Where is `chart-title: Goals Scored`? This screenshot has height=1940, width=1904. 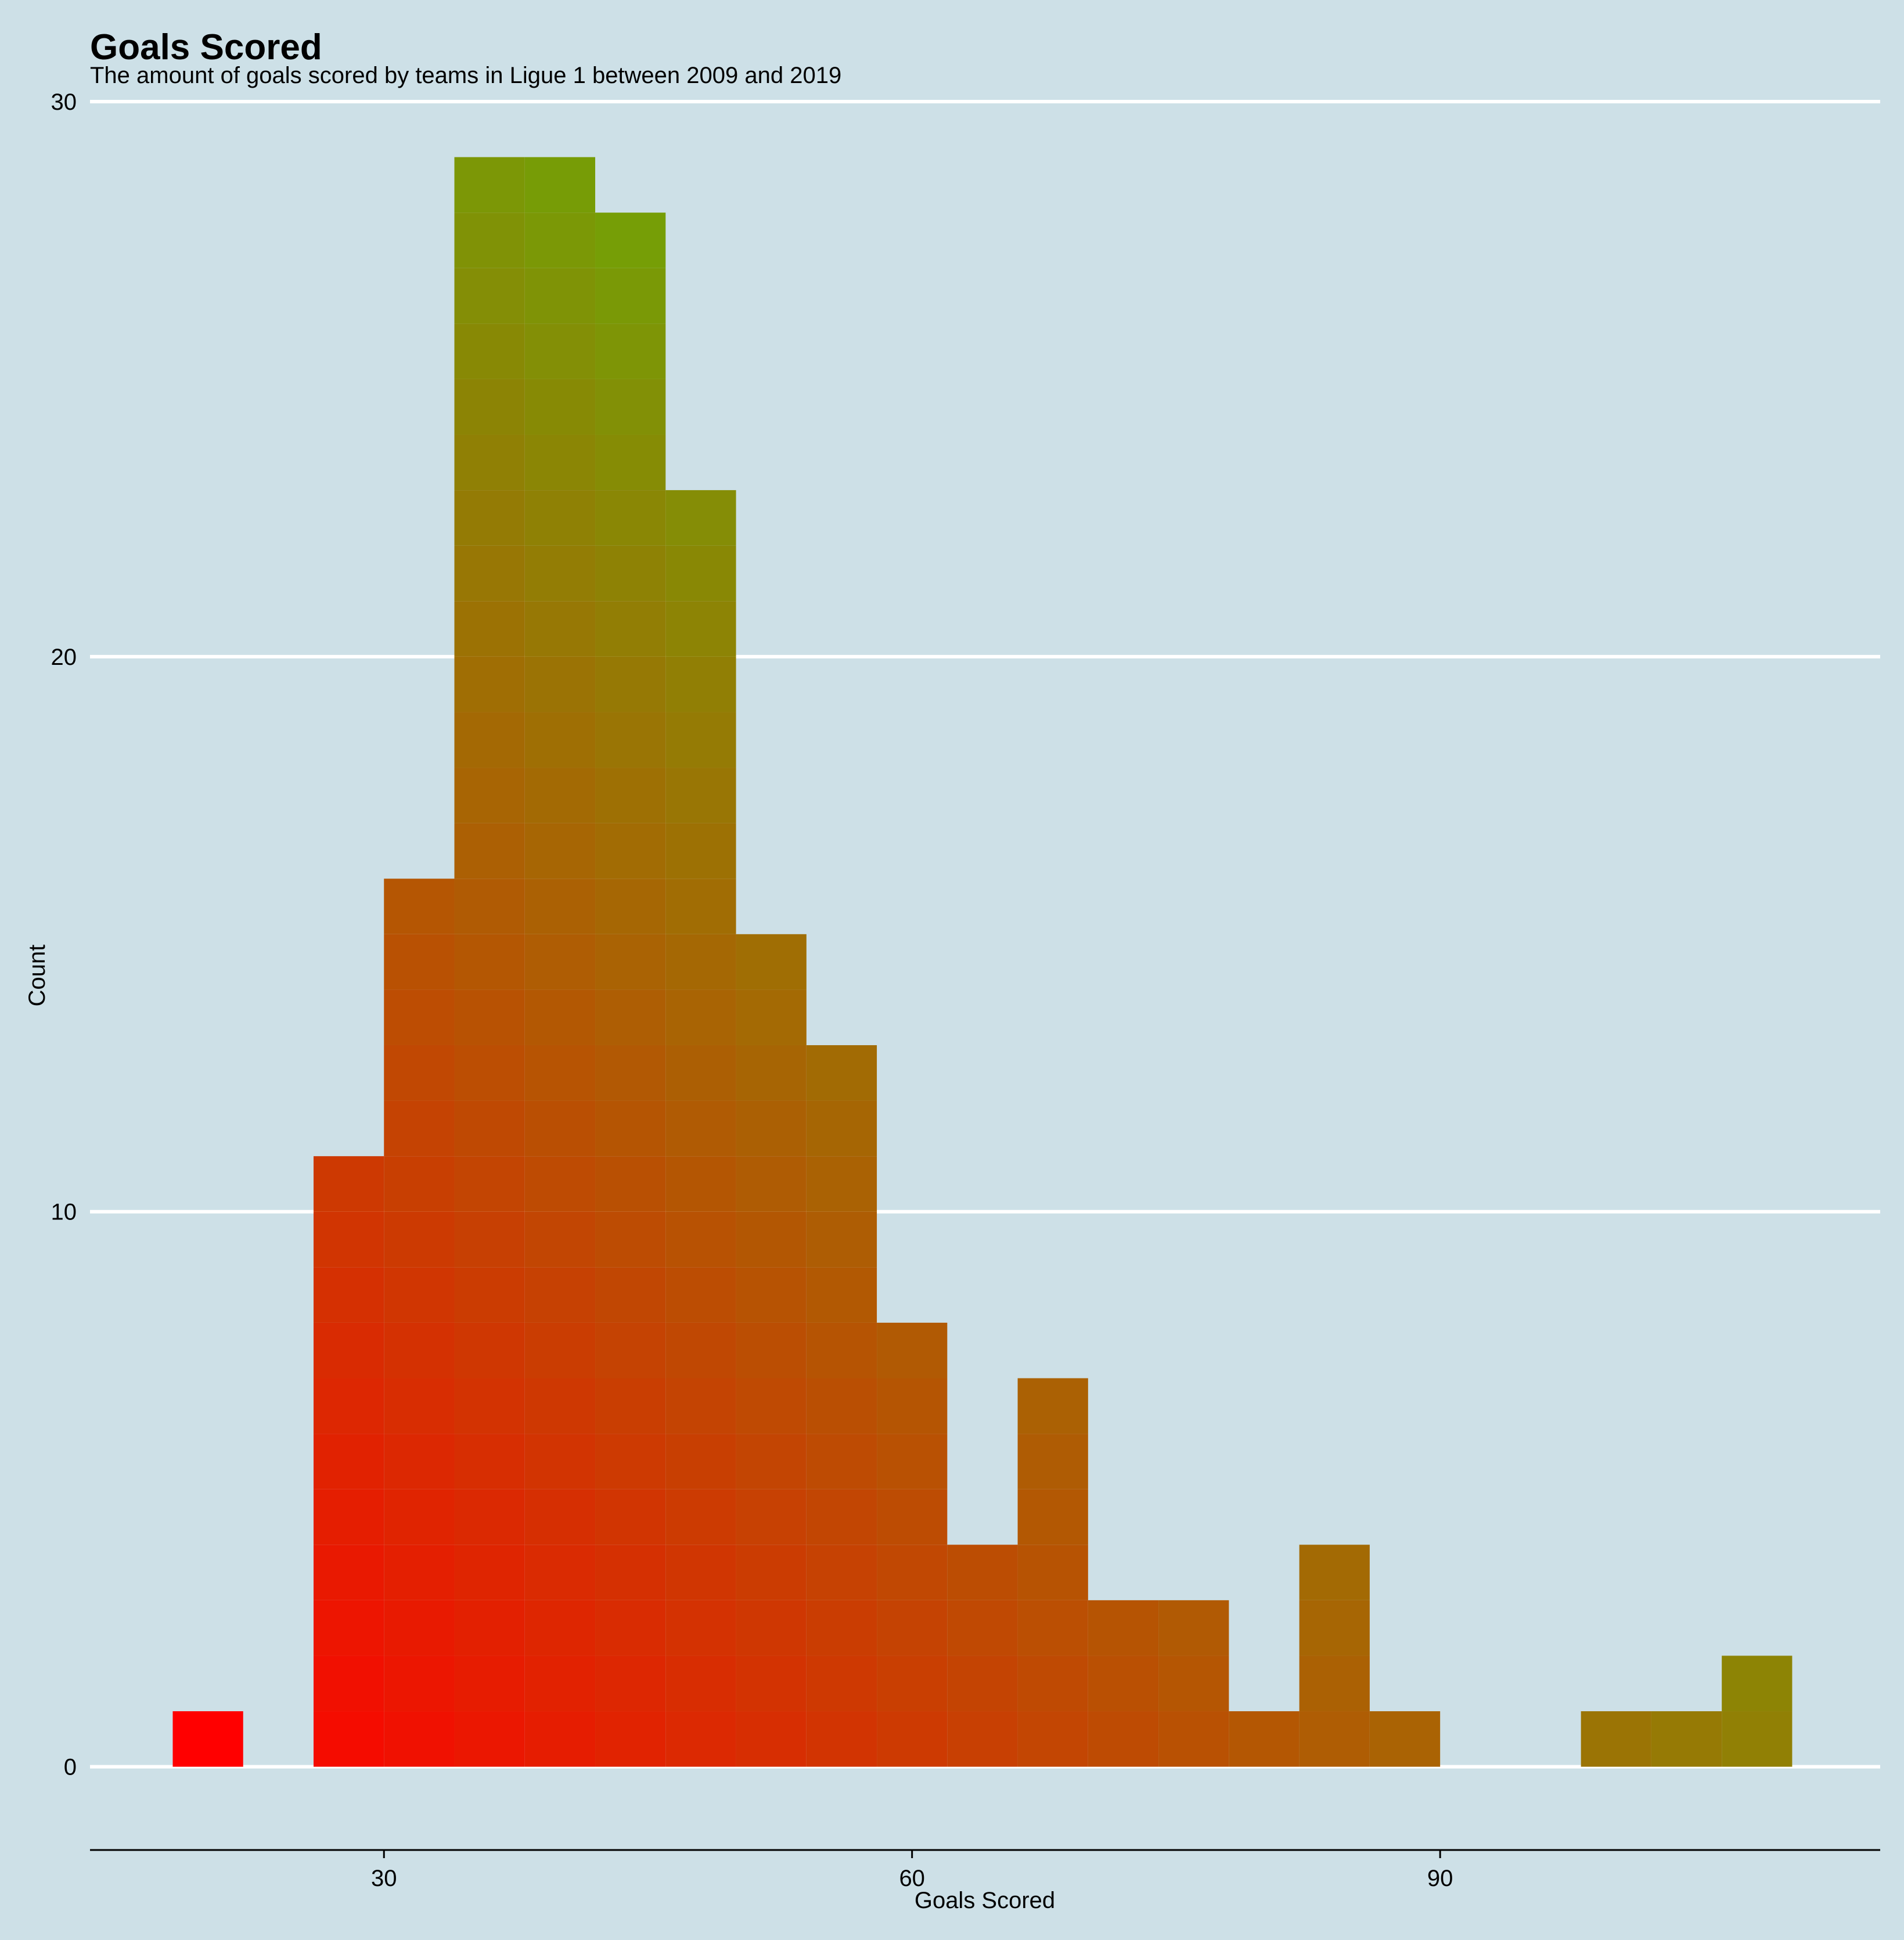 chart-title: Goals Scored is located at coordinates (206, 47).